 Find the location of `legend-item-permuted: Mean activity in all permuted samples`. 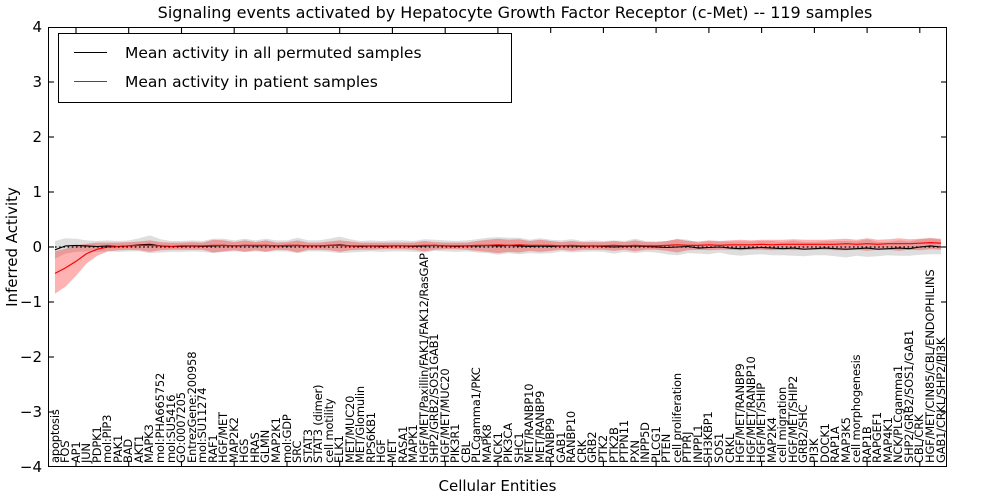

legend-item-permuted: Mean activity in all permuted samples is located at coordinates (285, 52).